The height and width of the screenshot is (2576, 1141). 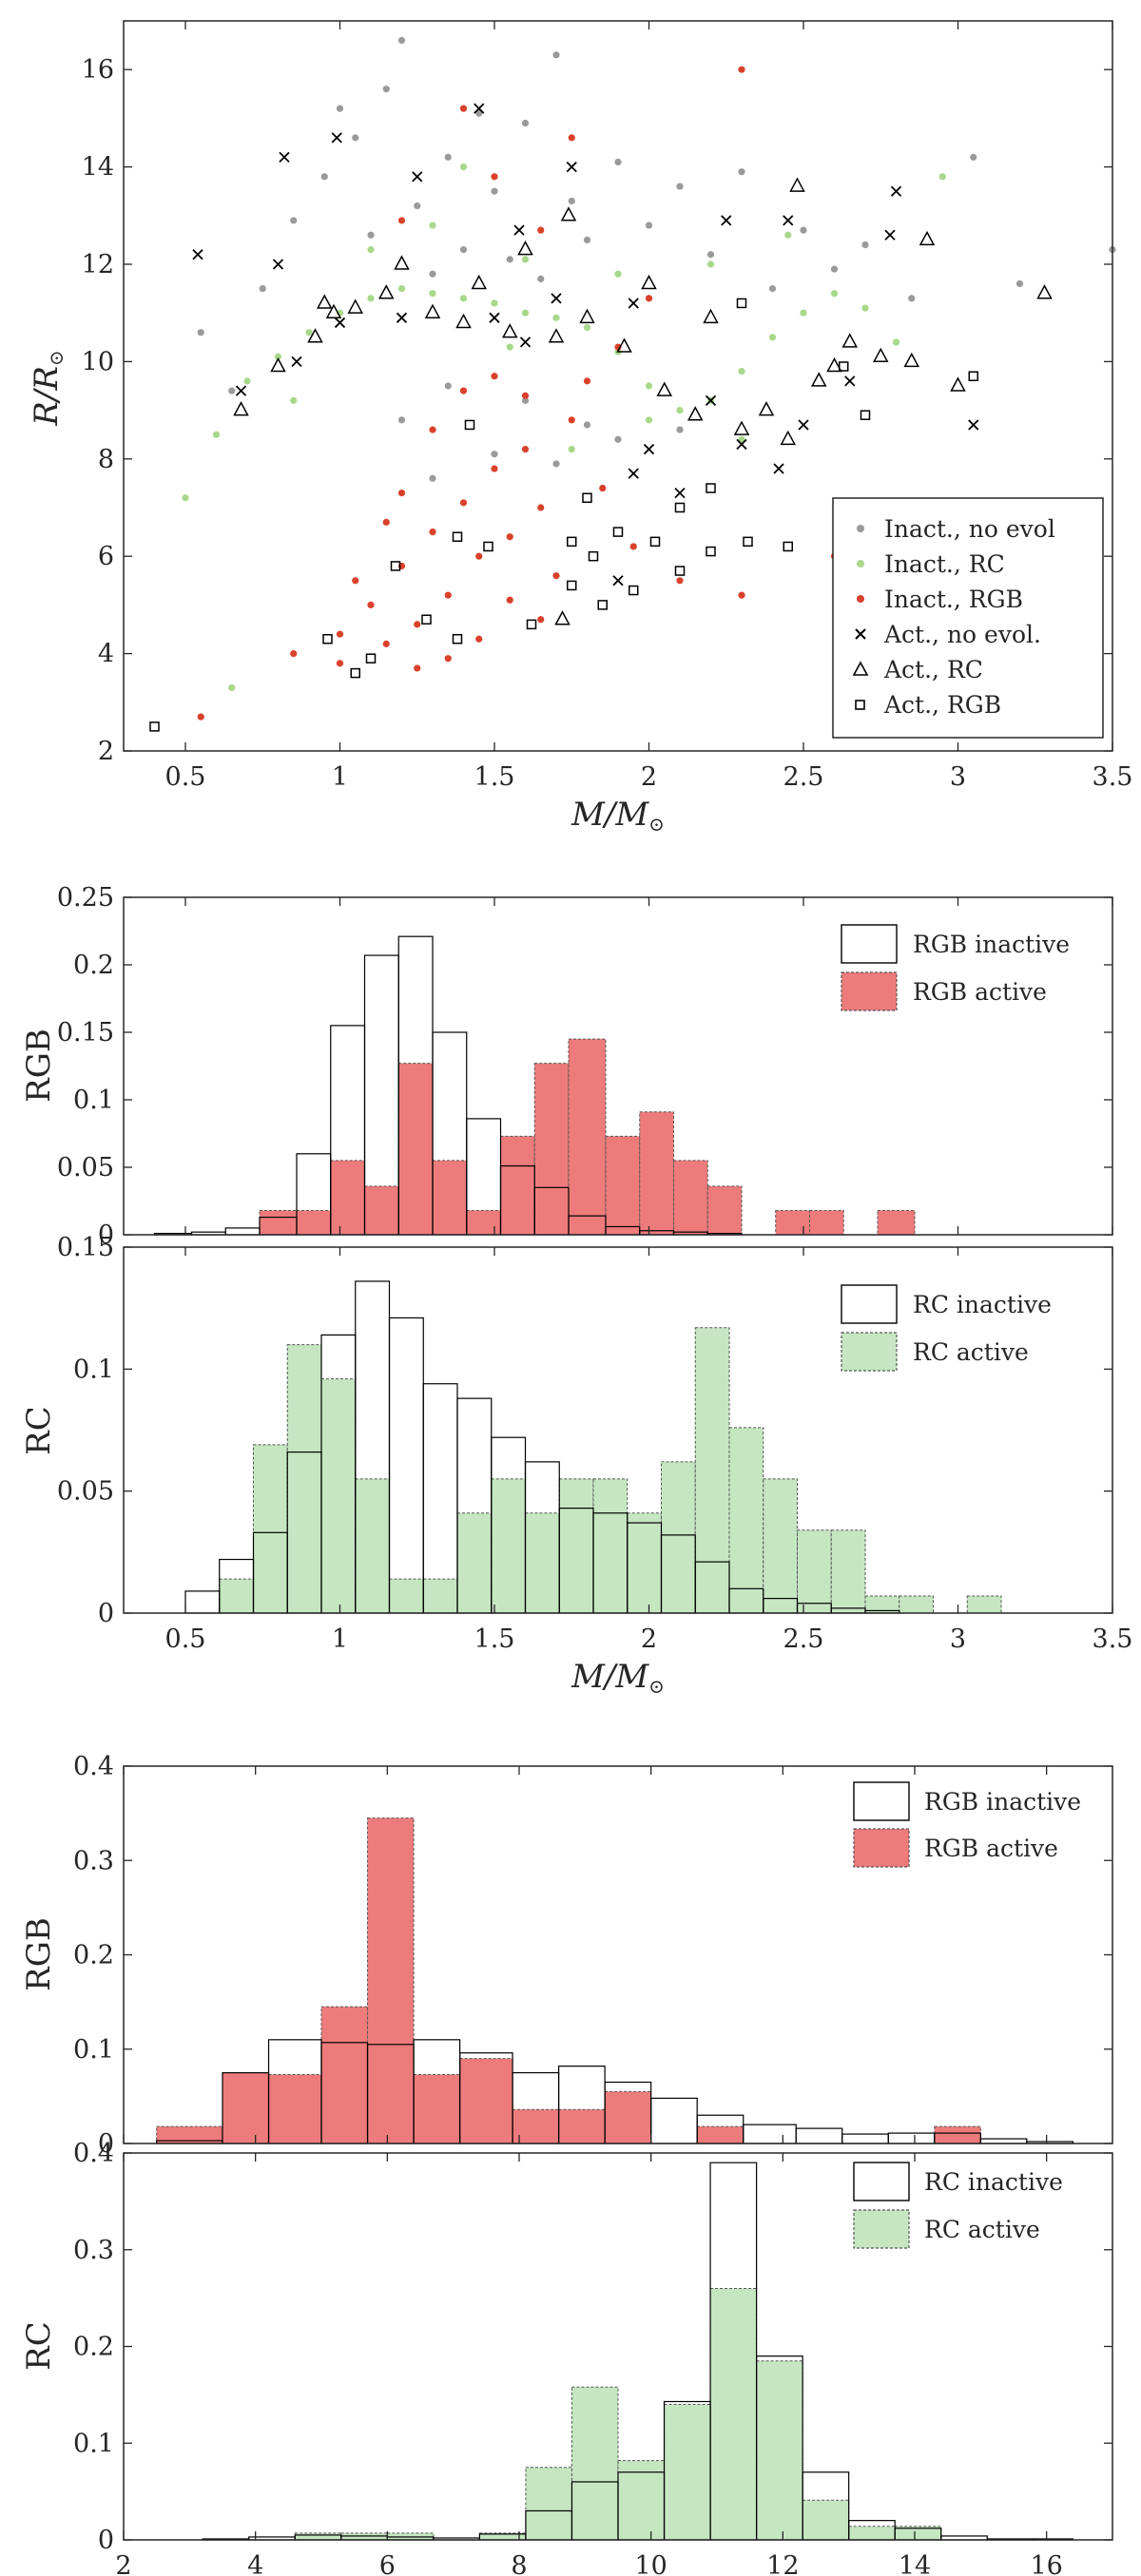 What do you see at coordinates (494, 777) in the screenshot?
I see `x-tick-label: 1.5` at bounding box center [494, 777].